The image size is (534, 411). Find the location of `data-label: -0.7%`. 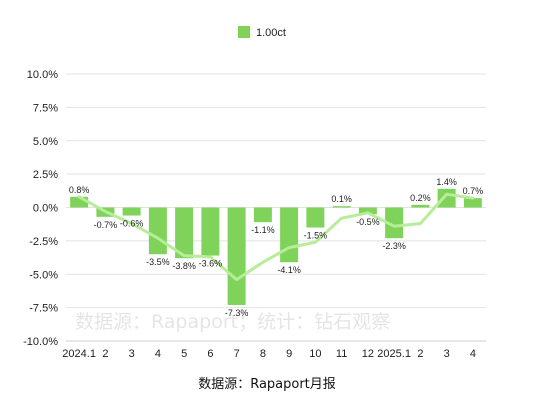

data-label: -0.7% is located at coordinates (106, 225).